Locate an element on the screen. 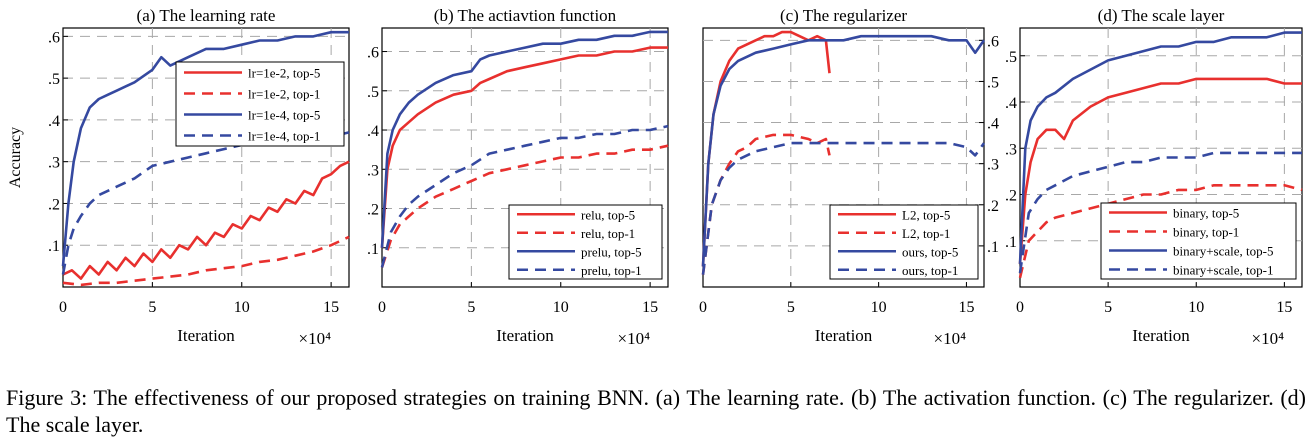 The image size is (1314, 448). legend-label: ours, top-1 is located at coordinates (930, 270).